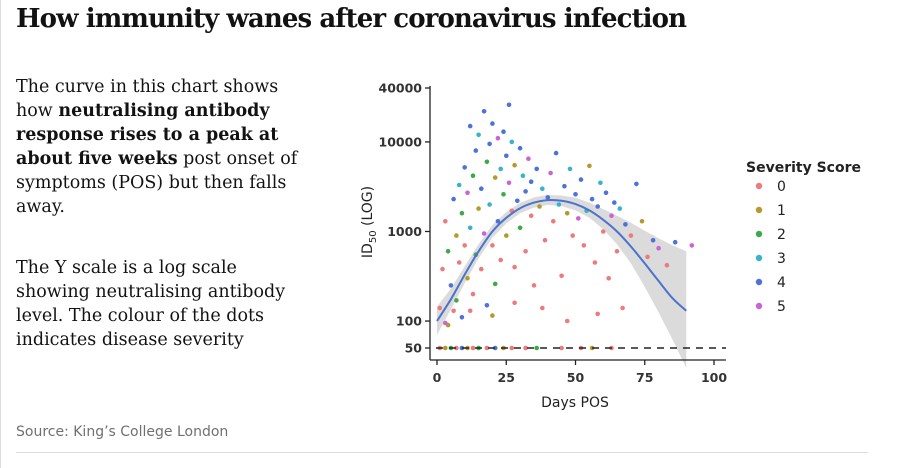  I want to click on x-tick-label: 100, so click(714, 377).